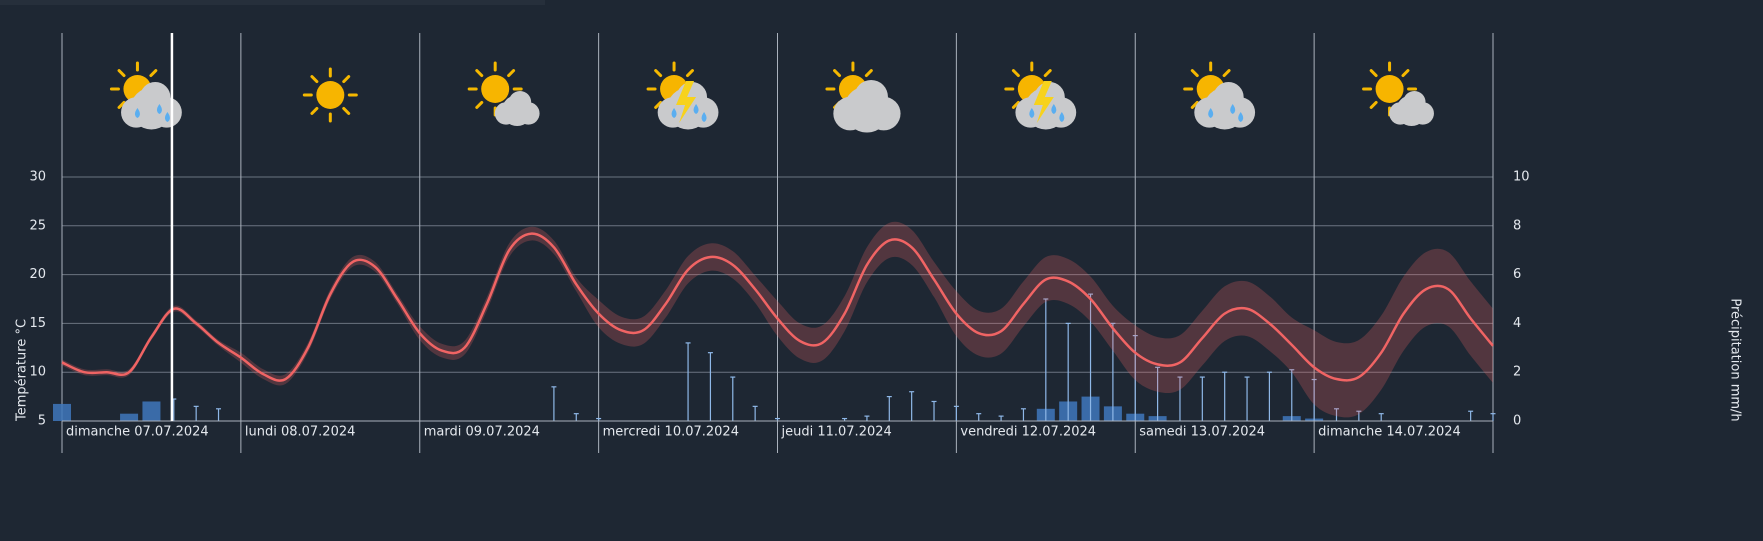  What do you see at coordinates (671, 432) in the screenshot?
I see `x-tick-label: mercredi 10.07.2024` at bounding box center [671, 432].